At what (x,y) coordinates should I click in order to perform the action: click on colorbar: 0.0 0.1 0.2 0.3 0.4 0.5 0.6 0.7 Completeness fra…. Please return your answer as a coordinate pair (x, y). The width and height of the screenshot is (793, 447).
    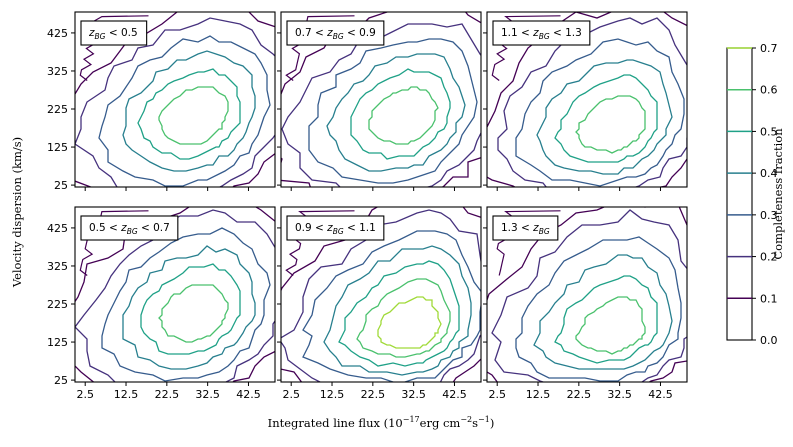
    Looking at the image, I should click on (755, 194).